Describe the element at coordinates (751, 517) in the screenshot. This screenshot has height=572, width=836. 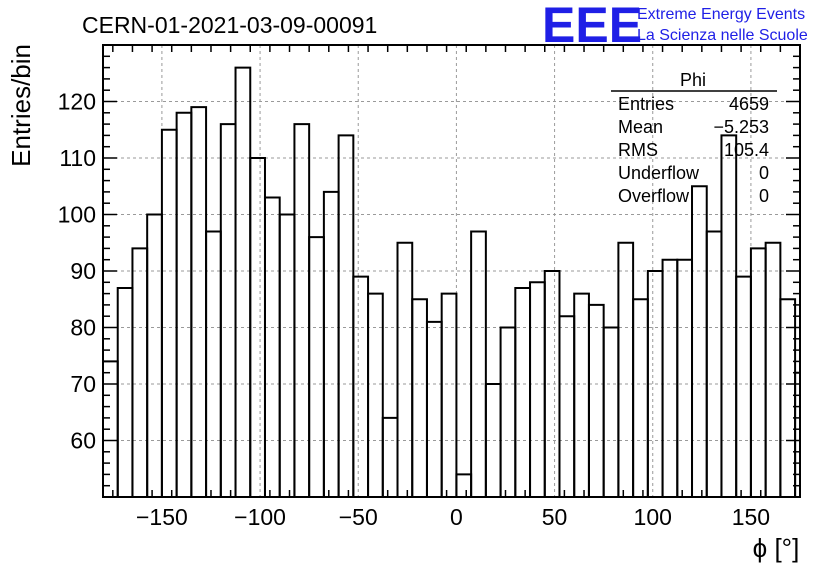
I see `x-tick-label: 150` at that location.